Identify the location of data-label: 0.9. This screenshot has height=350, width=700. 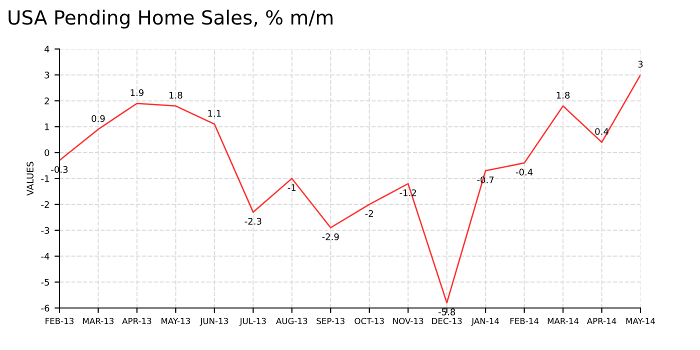
(98, 118).